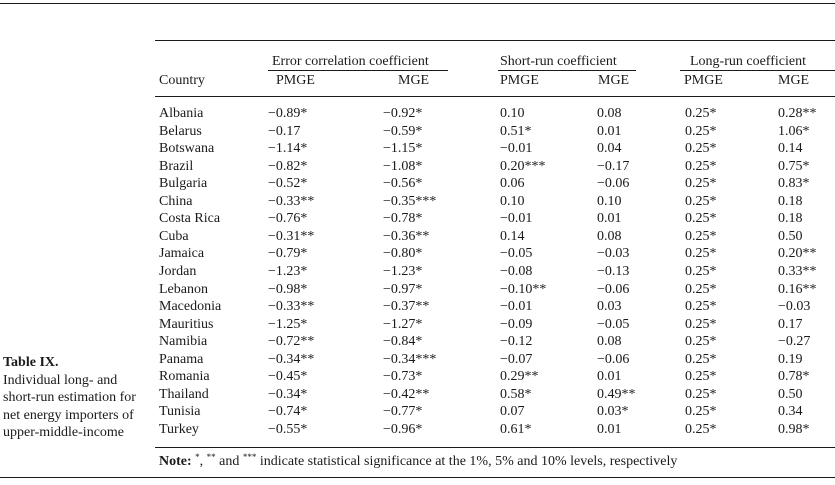 This screenshot has width=835, height=485. What do you see at coordinates (288, 113) in the screenshot?
I see `cell-ec-pmge: −0.89*` at bounding box center [288, 113].